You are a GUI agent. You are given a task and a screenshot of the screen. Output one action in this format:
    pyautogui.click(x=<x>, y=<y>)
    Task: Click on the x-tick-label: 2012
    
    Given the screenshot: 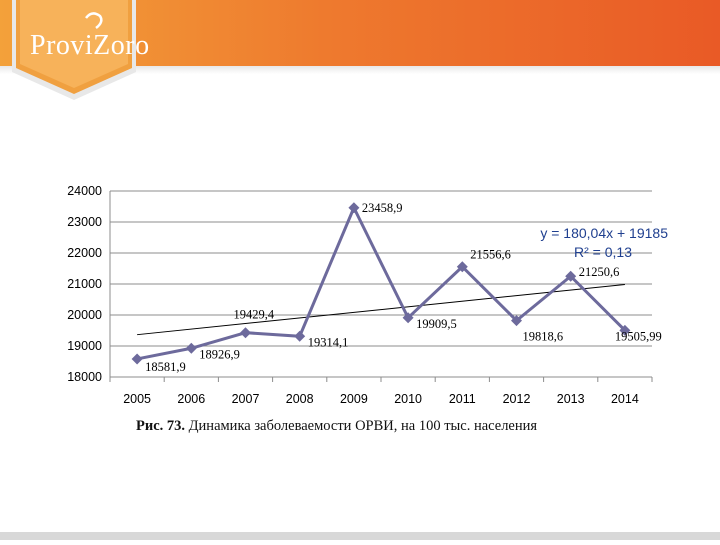 What is the action you would take?
    pyautogui.click(x=517, y=399)
    